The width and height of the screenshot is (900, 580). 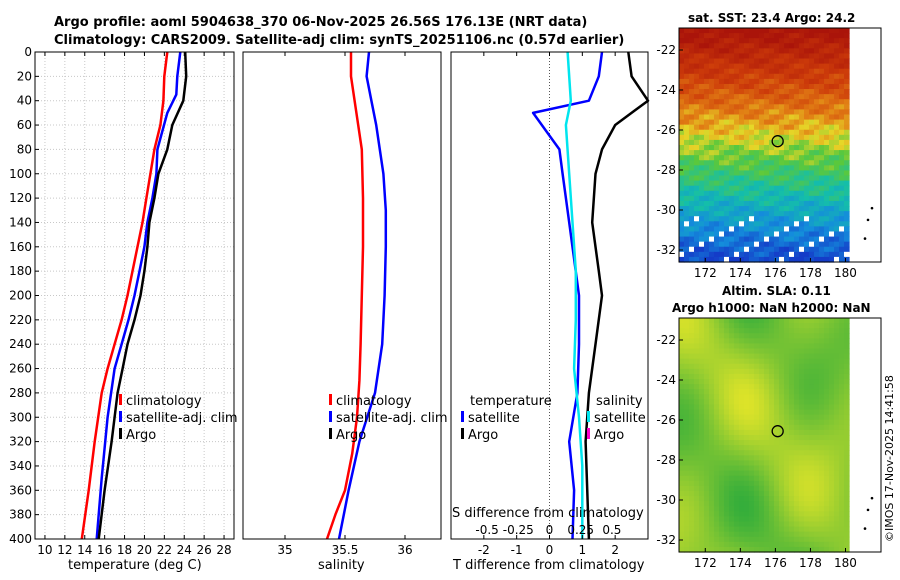 What do you see at coordinates (845, 273) in the screenshot?
I see `map-x-tick-label: 180` at bounding box center [845, 273].